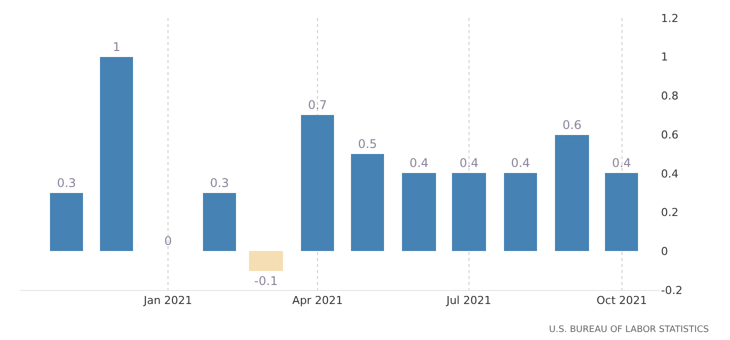  What do you see at coordinates (629, 330) in the screenshot?
I see `text: U.S. BUREAU OF LABOR STATISTICS` at bounding box center [629, 330].